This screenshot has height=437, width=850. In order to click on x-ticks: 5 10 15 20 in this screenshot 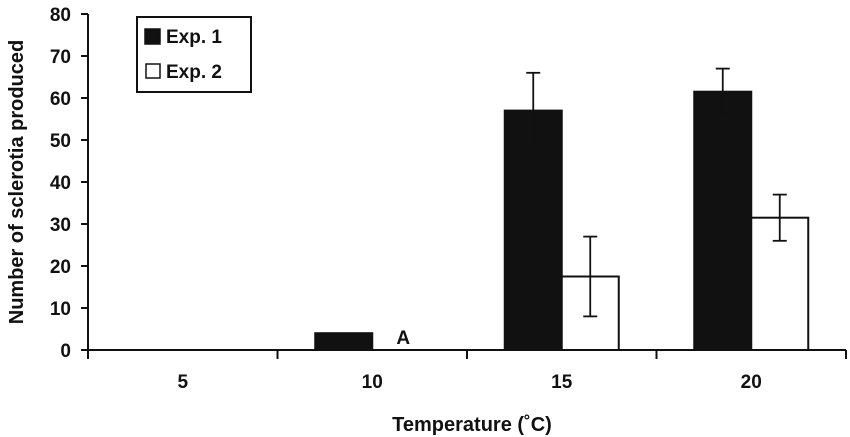, I will do `click(467, 371)`.